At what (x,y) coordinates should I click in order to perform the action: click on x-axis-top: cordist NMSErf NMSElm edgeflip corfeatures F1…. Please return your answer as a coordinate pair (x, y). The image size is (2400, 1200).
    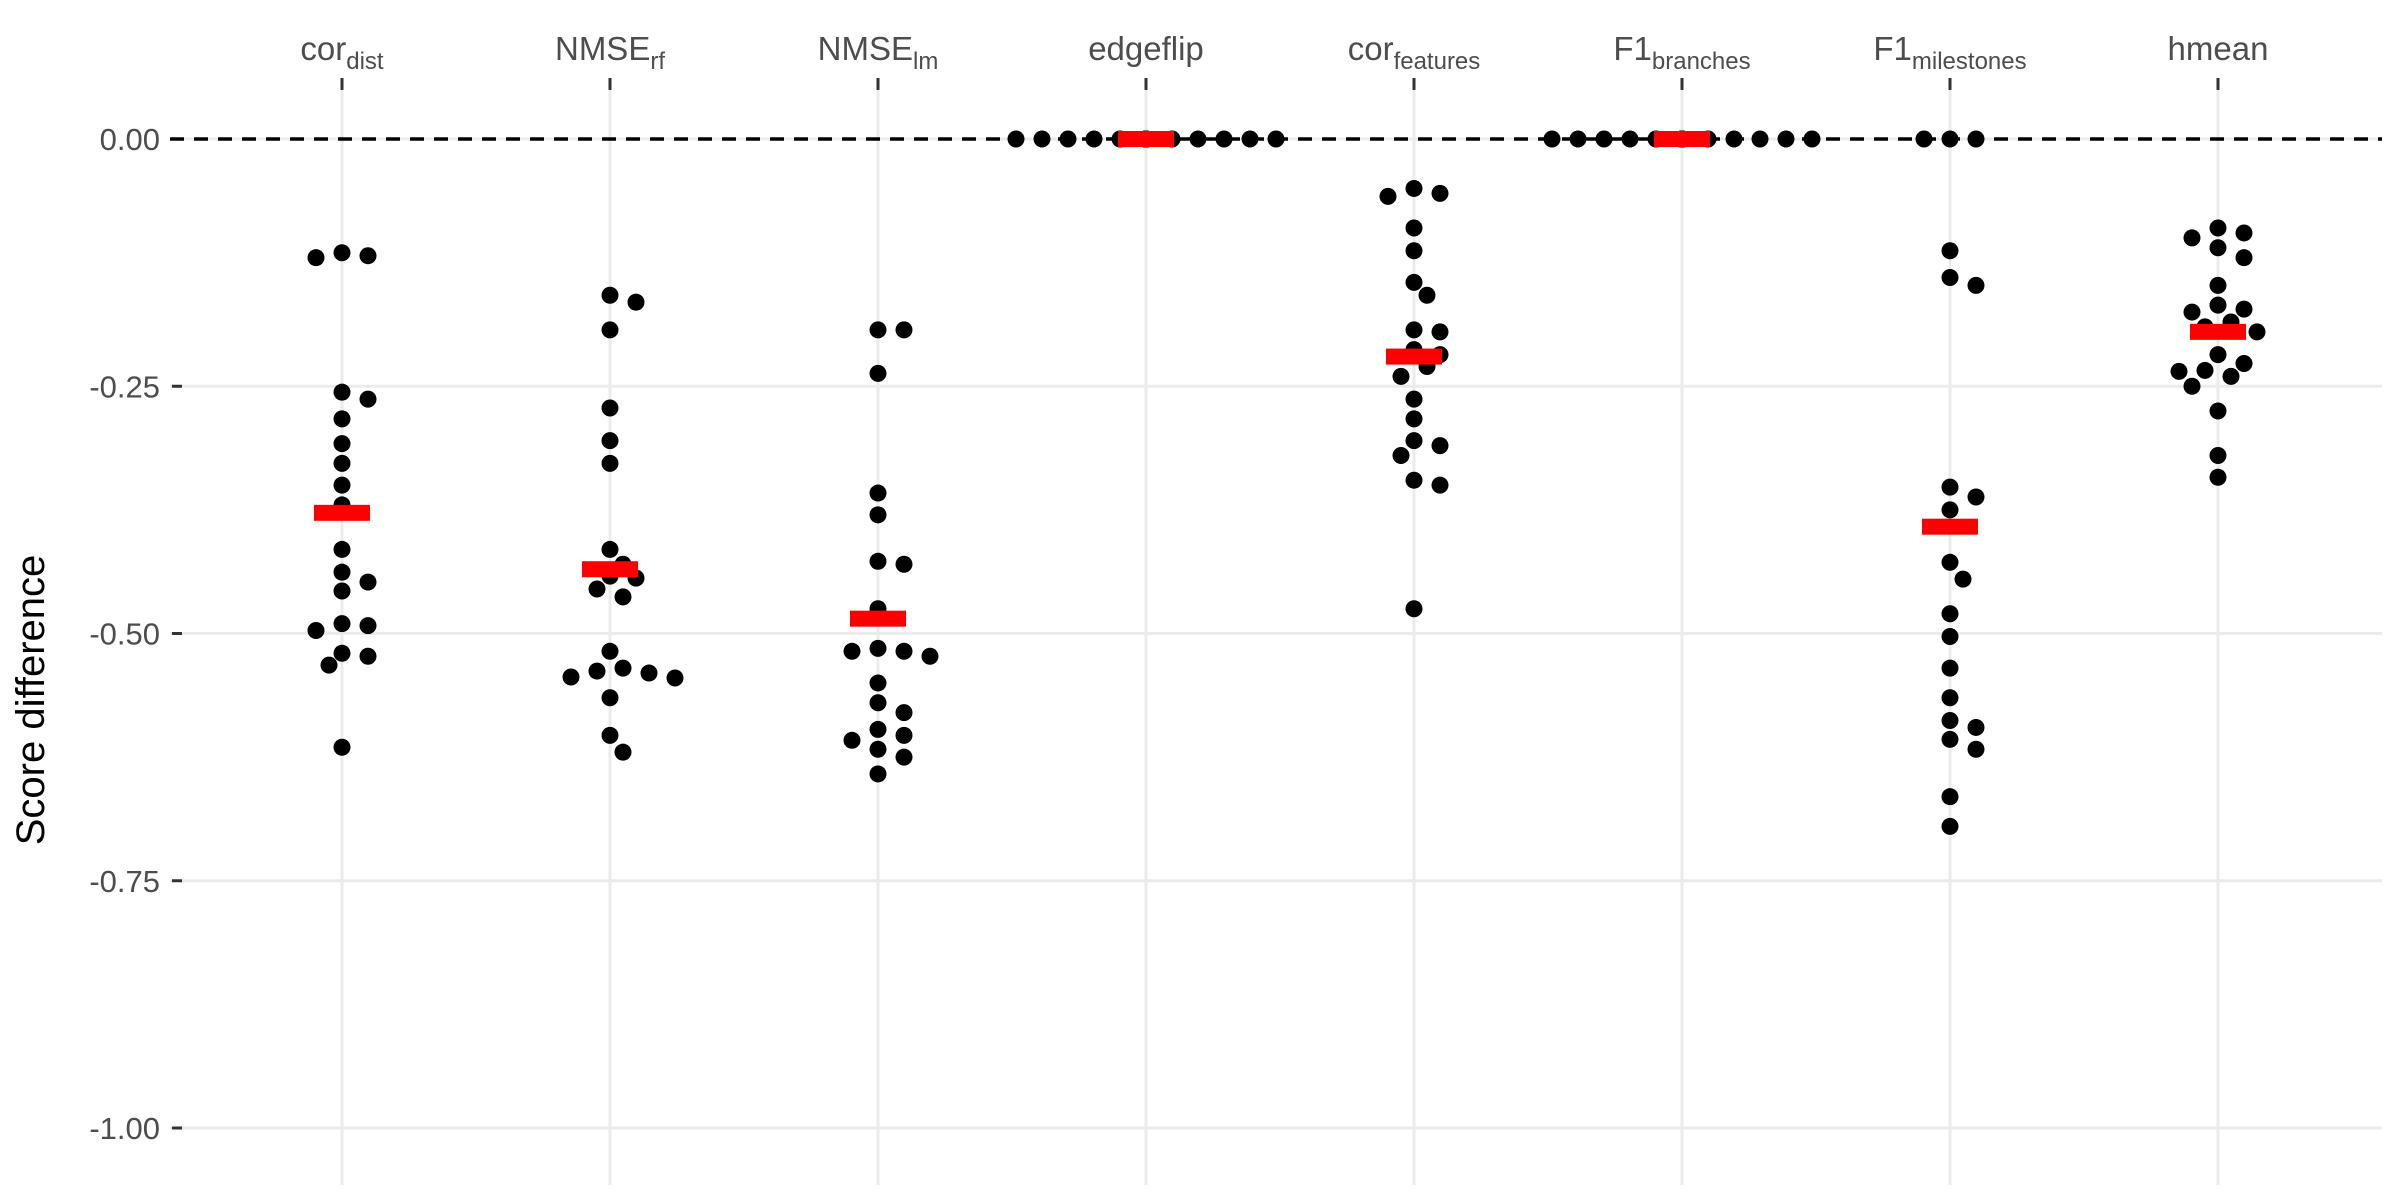
    Looking at the image, I should click on (1284, 60).